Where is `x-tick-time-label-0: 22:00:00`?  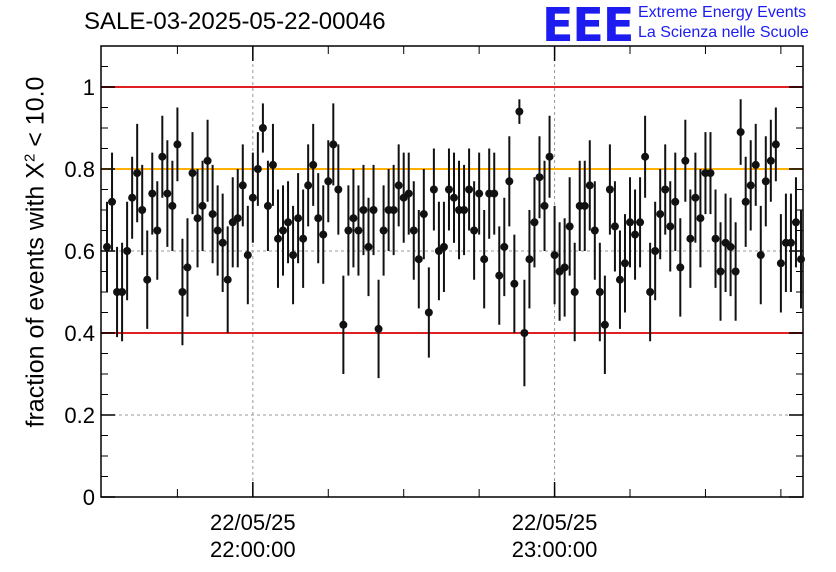 x-tick-time-label-0: 22:00:00 is located at coordinates (253, 549).